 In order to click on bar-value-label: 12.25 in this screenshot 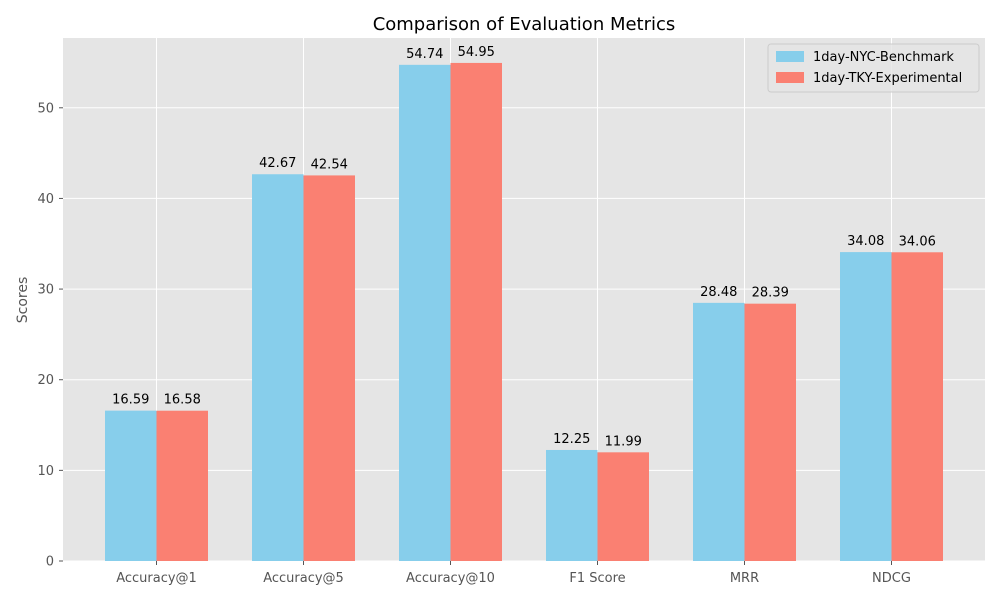, I will do `click(571, 439)`.